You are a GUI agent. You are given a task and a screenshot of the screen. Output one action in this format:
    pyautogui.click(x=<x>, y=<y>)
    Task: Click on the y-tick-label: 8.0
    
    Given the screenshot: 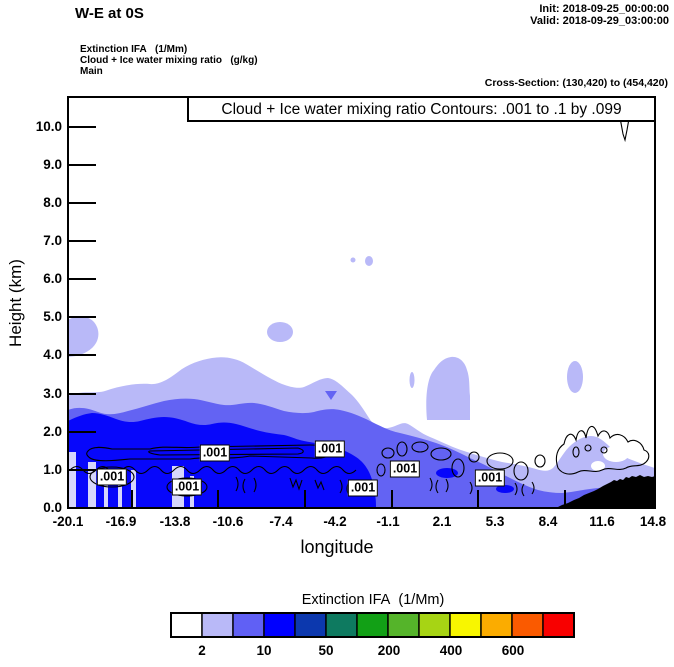 What is the action you would take?
    pyautogui.click(x=52, y=202)
    